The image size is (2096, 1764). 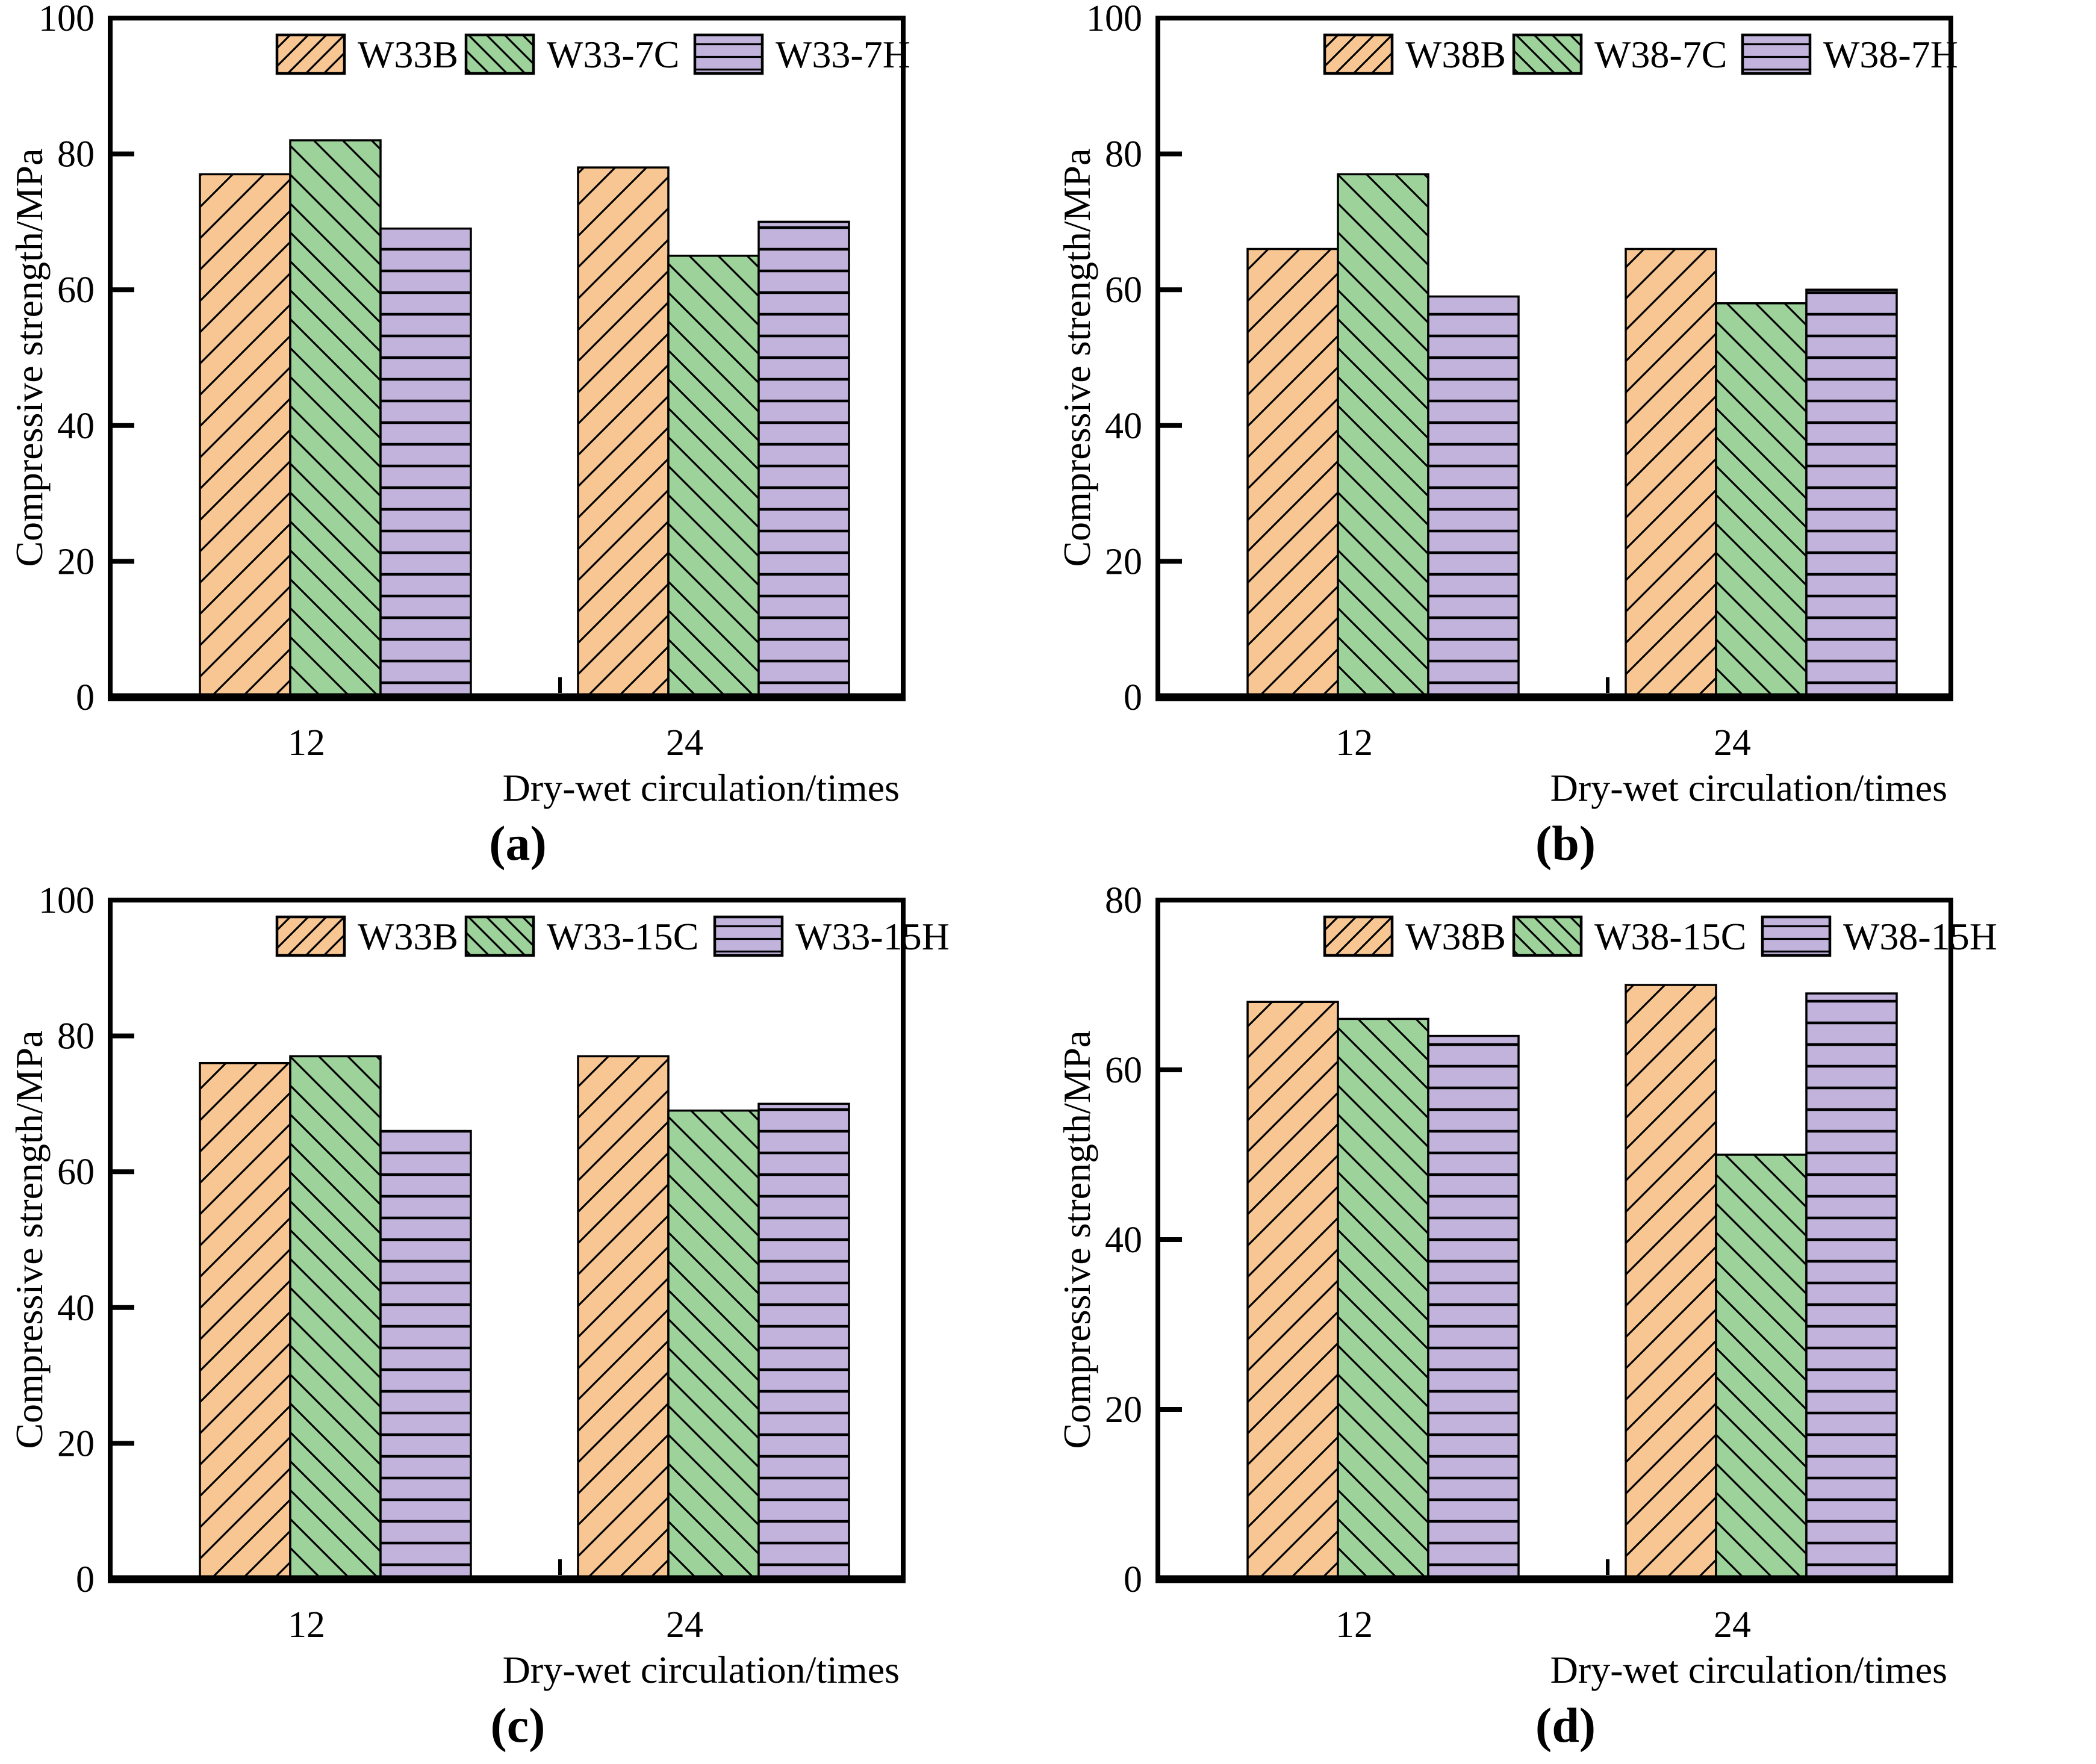 I want to click on panel-caption-c: (c), so click(x=517, y=1725).